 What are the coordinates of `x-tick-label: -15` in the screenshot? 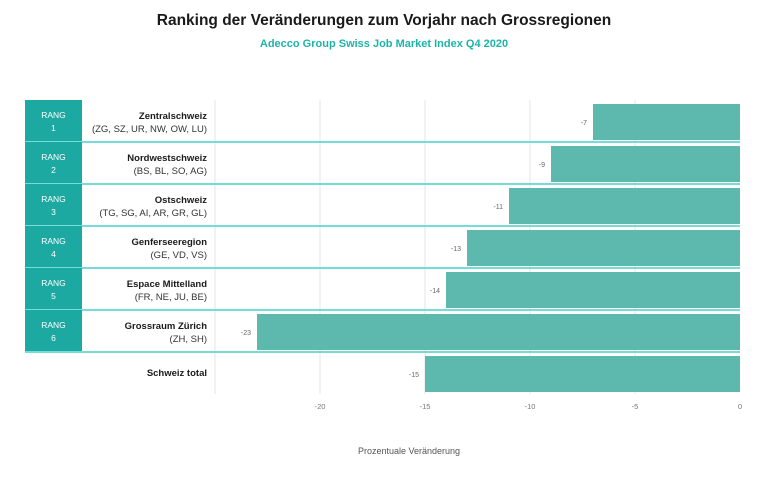 It's located at (425, 406).